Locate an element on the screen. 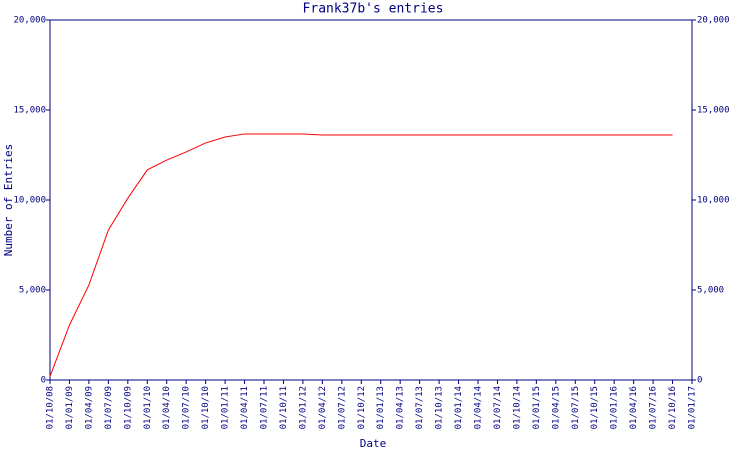 The width and height of the screenshot is (750, 450). x-tick-label: 01/04/11 is located at coordinates (245, 407).